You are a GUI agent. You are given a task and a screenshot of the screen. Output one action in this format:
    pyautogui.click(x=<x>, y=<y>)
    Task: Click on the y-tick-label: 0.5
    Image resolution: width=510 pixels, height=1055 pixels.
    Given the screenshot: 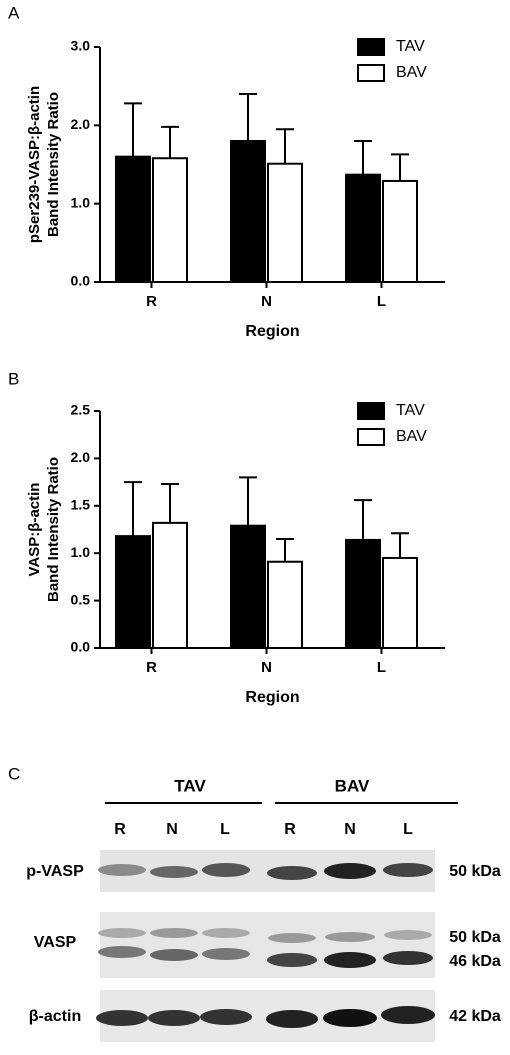 What is the action you would take?
    pyautogui.click(x=81, y=599)
    